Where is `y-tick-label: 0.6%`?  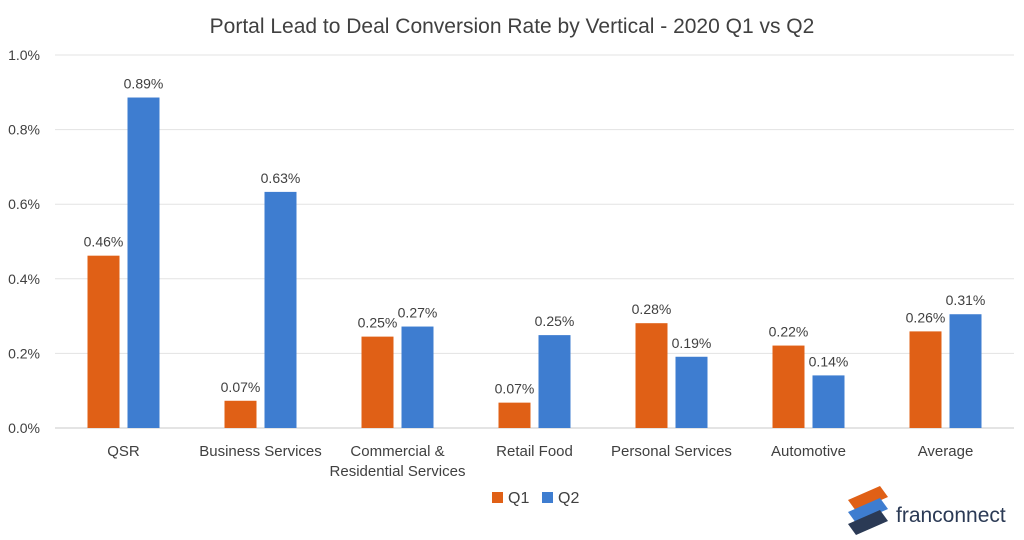 y-tick-label: 0.6% is located at coordinates (24, 204).